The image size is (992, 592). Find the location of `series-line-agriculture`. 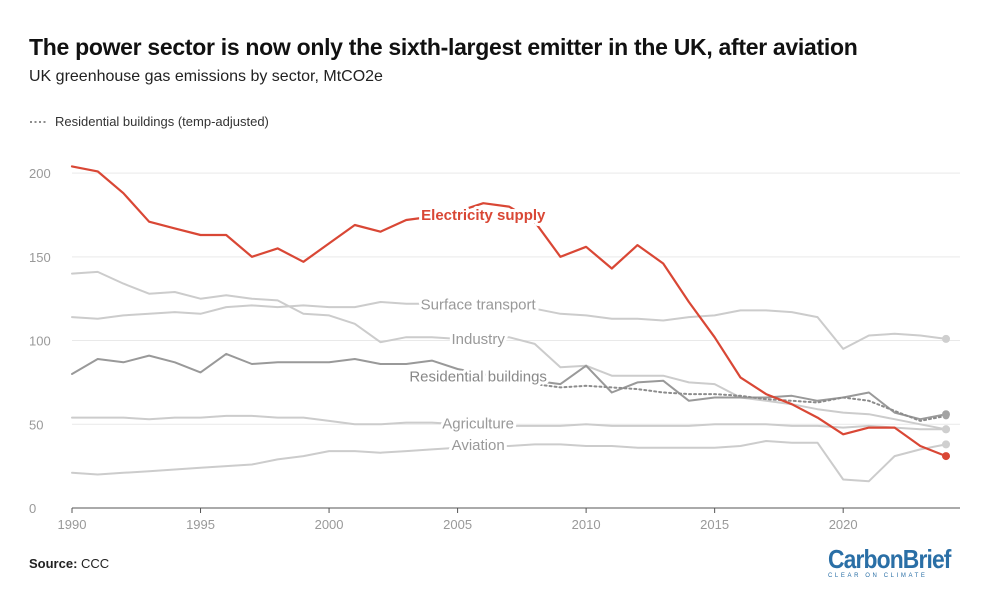

series-line-agriculture is located at coordinates (509, 422).